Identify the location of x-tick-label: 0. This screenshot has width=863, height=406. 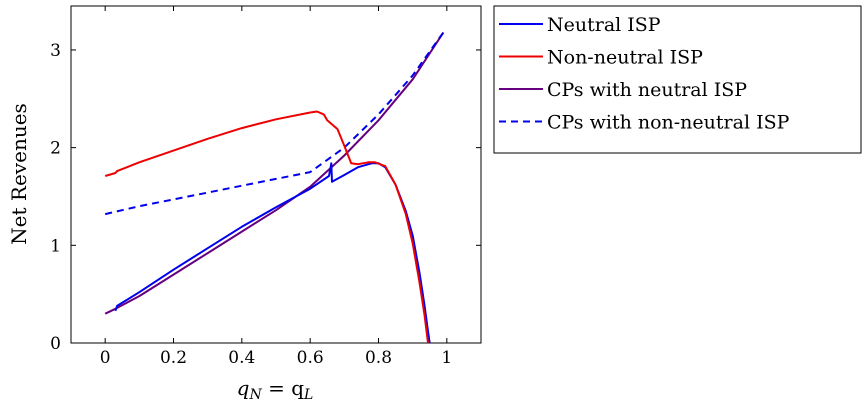
(105, 358).